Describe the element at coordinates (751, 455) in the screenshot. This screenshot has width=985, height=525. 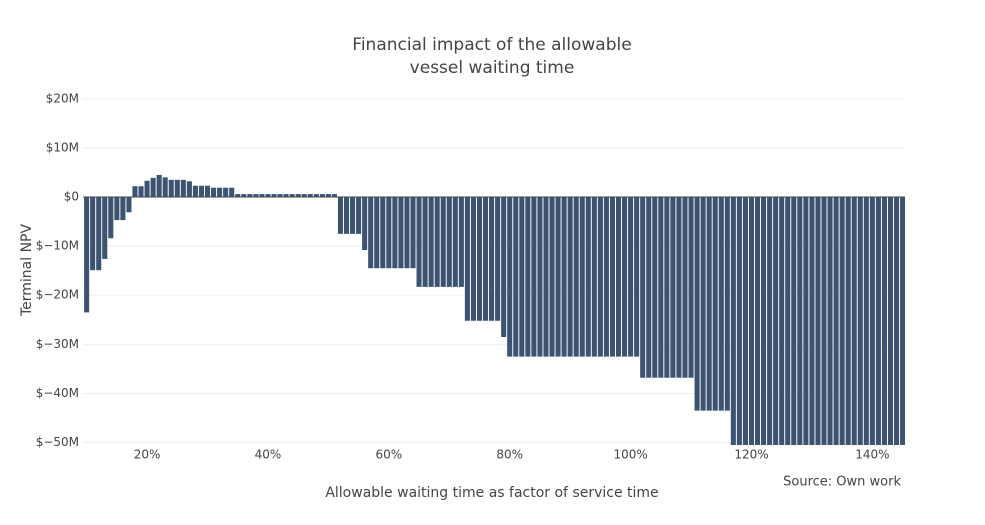
I see `x-tick-label: 120%` at that location.